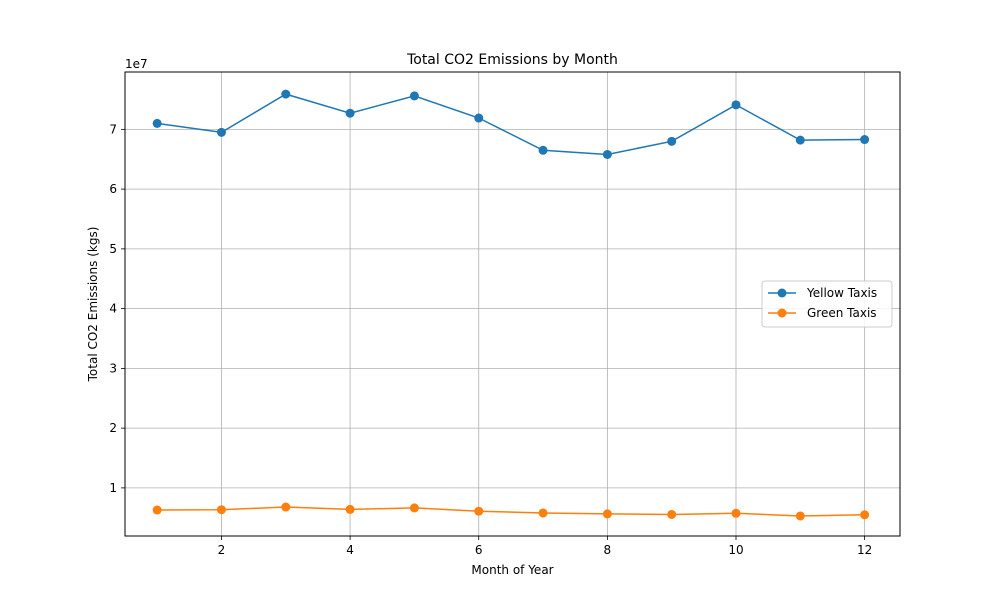 The height and width of the screenshot is (600, 1000). I want to click on x-axis-ticks: 2 4 6 8 10 12, so click(545, 546).